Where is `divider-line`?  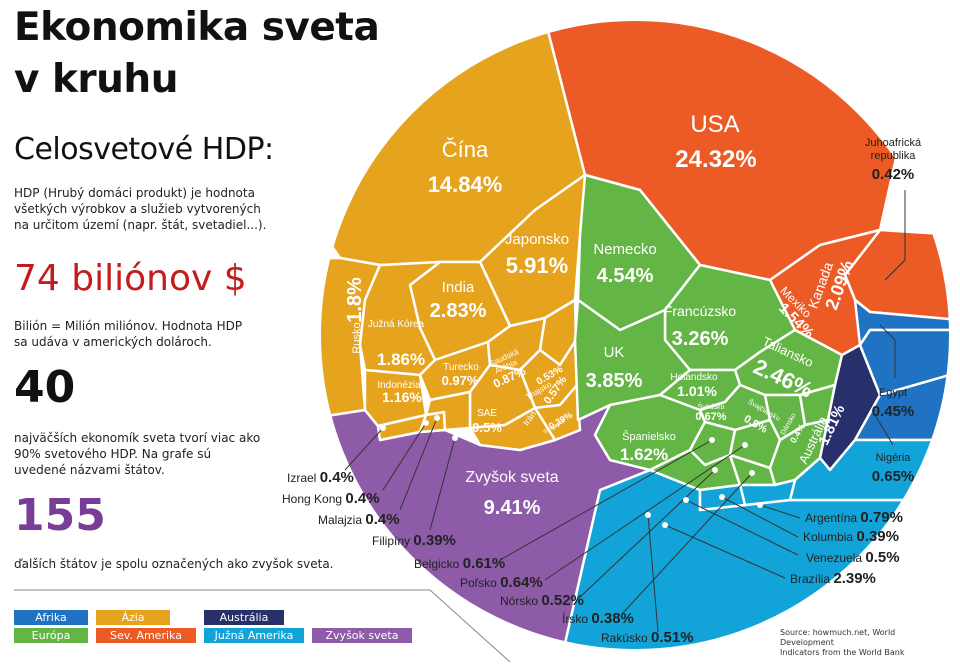
divider-line is located at coordinates (262, 626).